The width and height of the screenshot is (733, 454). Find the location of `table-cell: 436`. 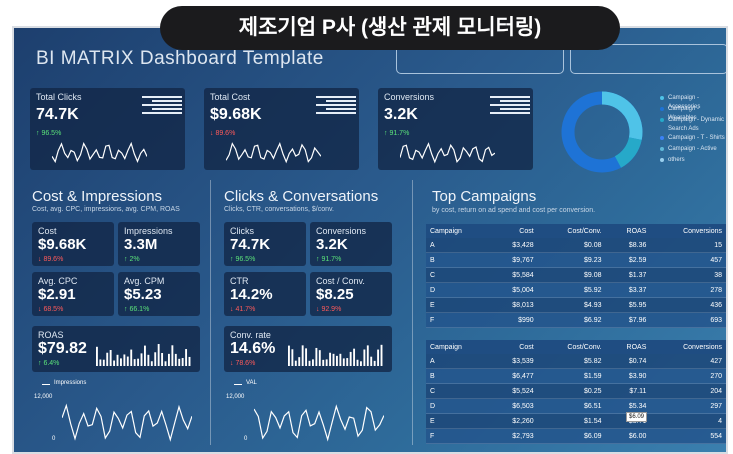

table-cell: 436 is located at coordinates (688, 305).